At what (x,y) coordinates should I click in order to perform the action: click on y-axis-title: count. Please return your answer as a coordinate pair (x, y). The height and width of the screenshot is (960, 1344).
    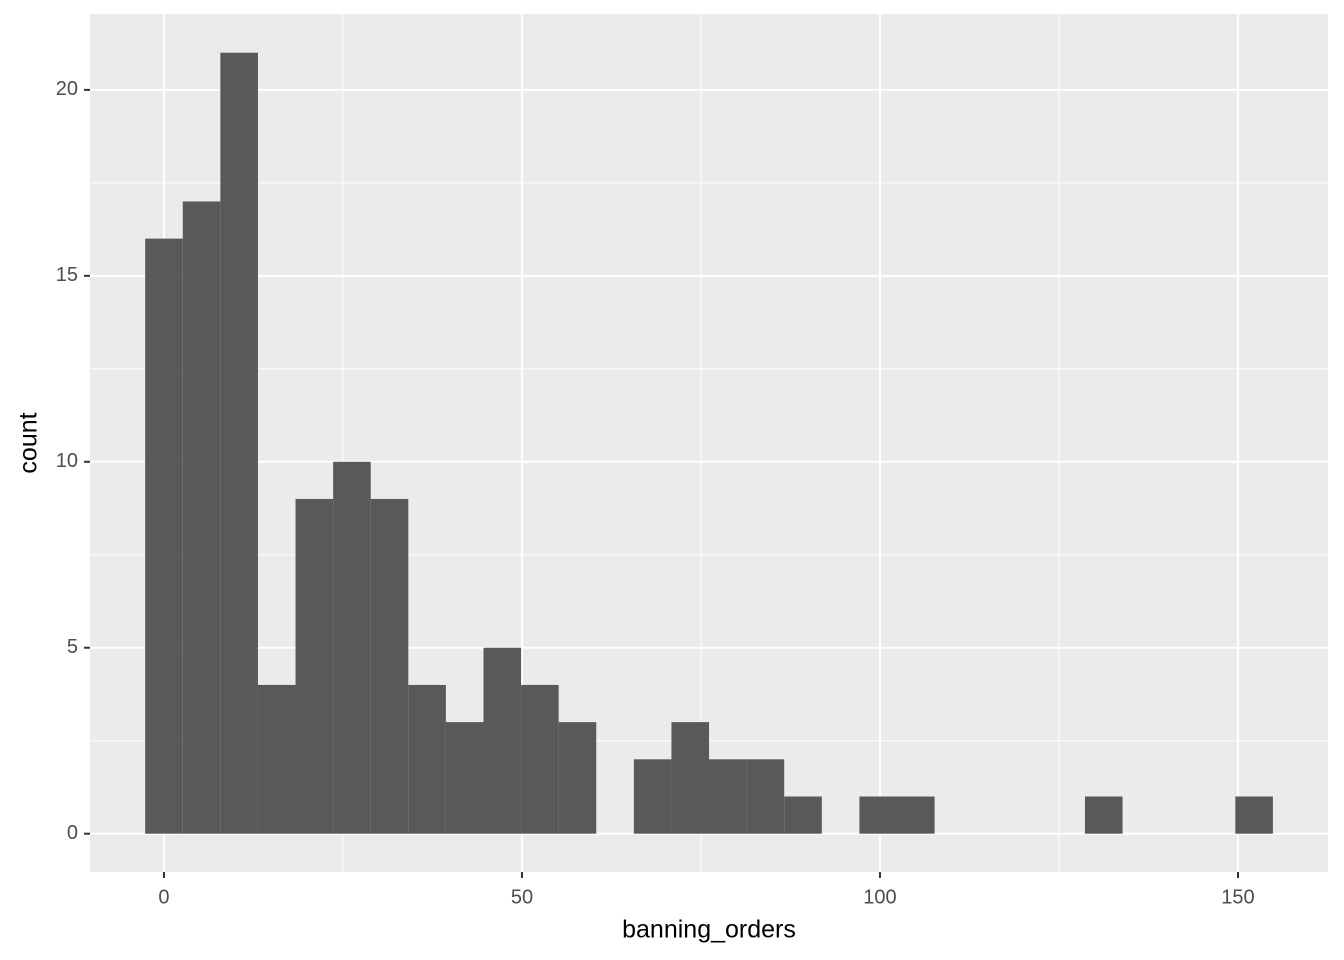
    Looking at the image, I should click on (29, 442).